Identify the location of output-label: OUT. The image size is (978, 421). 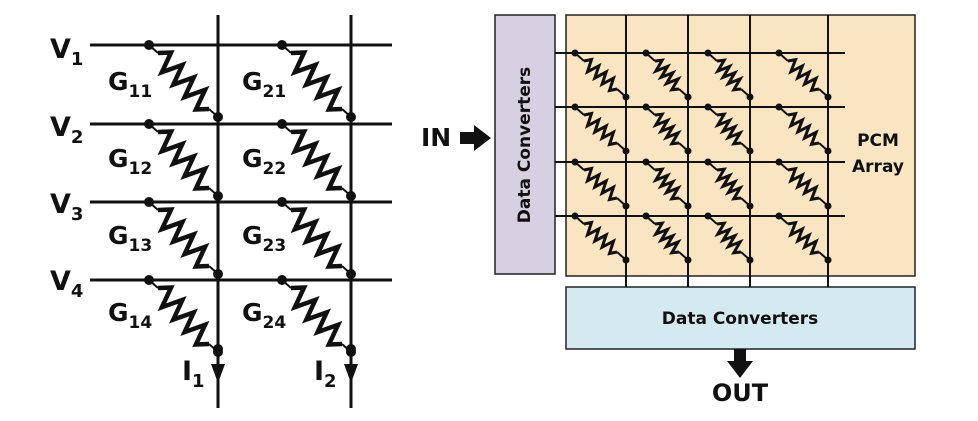
(740, 393).